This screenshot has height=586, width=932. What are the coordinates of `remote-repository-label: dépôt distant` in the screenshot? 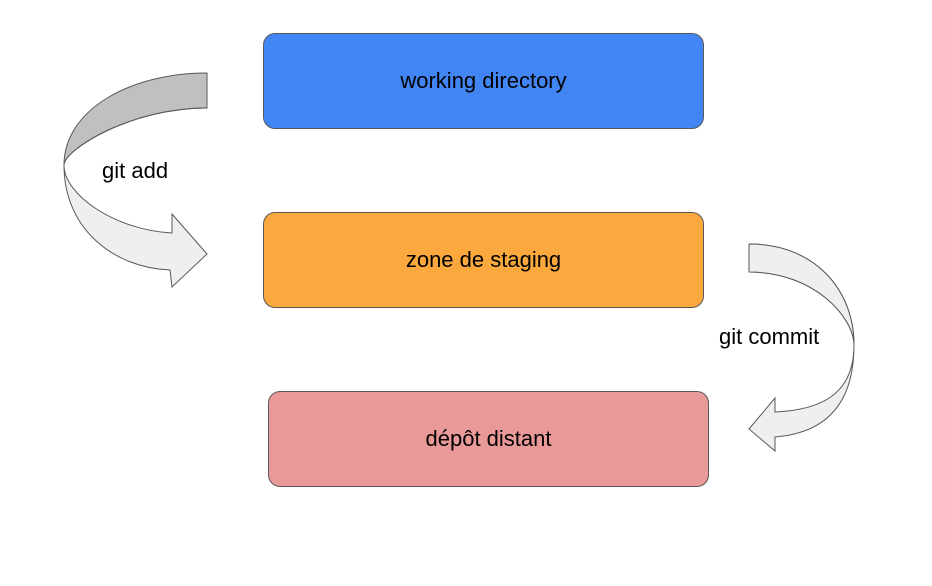 It's located at (488, 438).